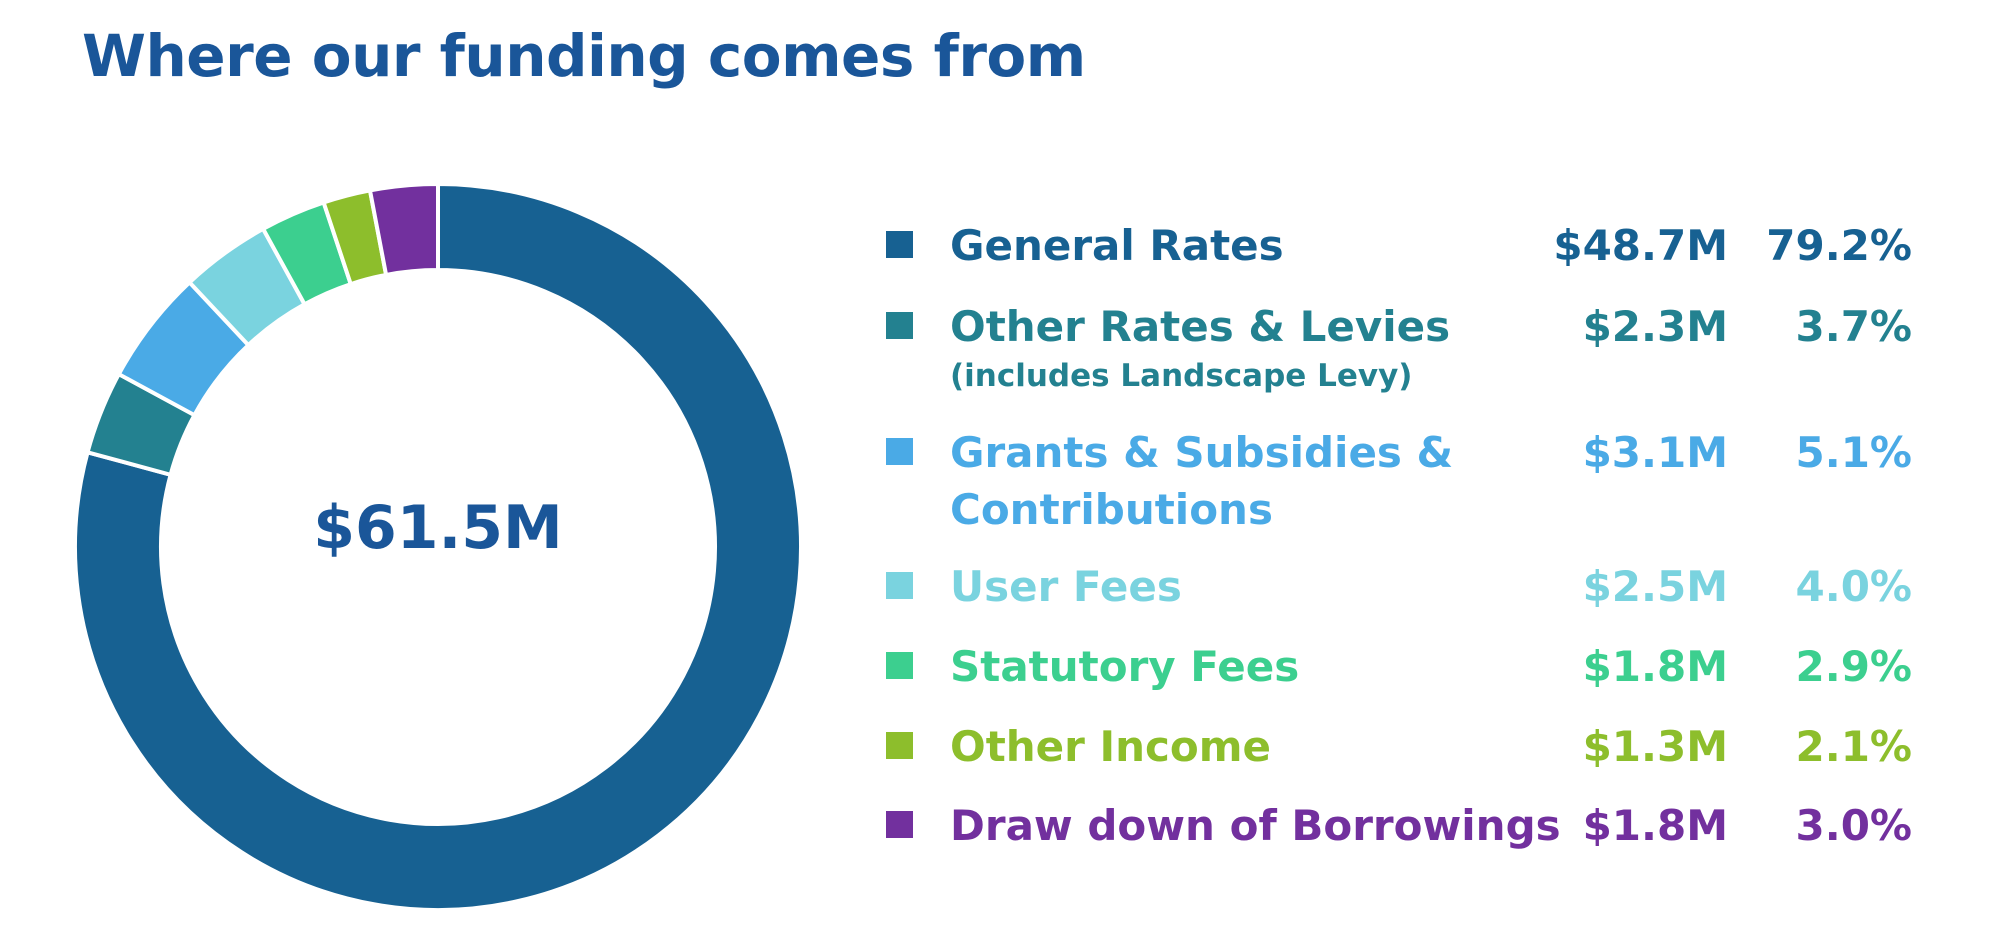  Describe the element at coordinates (1640, 245) in the screenshot. I see `legend-amount: $48.7M` at that location.